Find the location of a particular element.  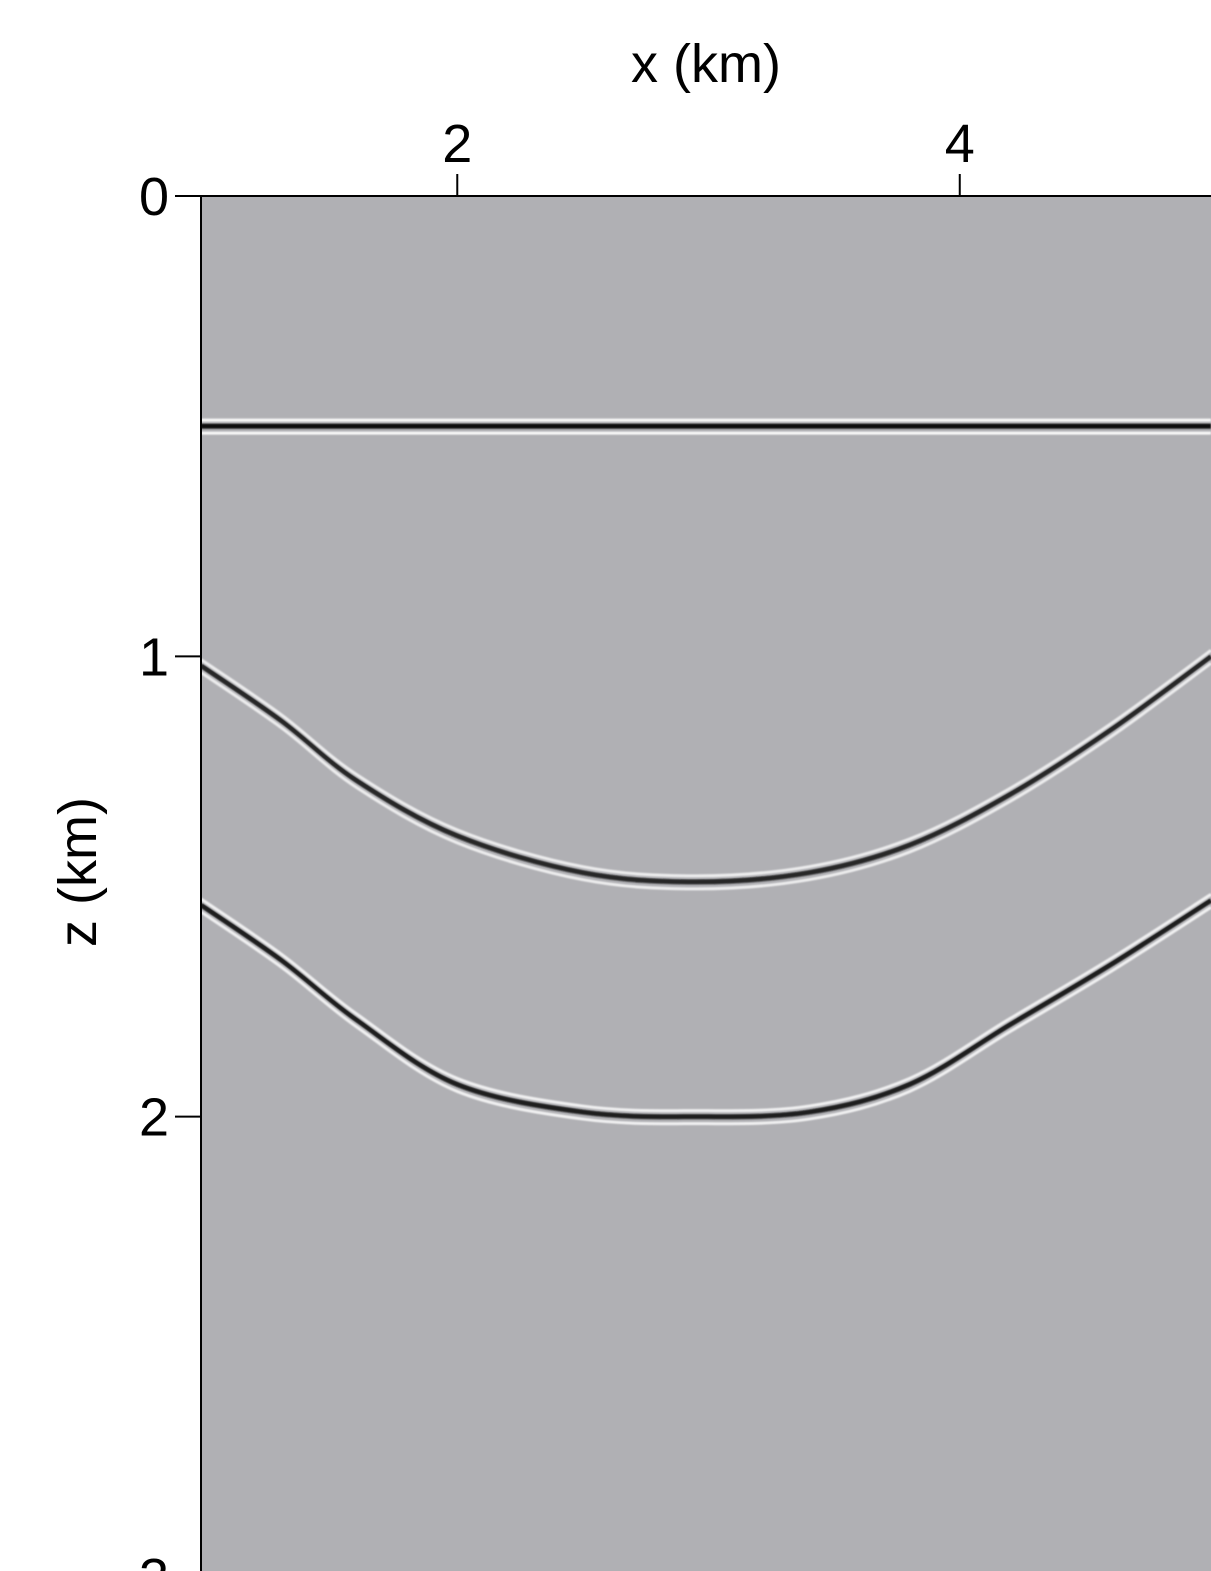

y-axis-ticks: 0 1 2 3 is located at coordinates (170, 869).